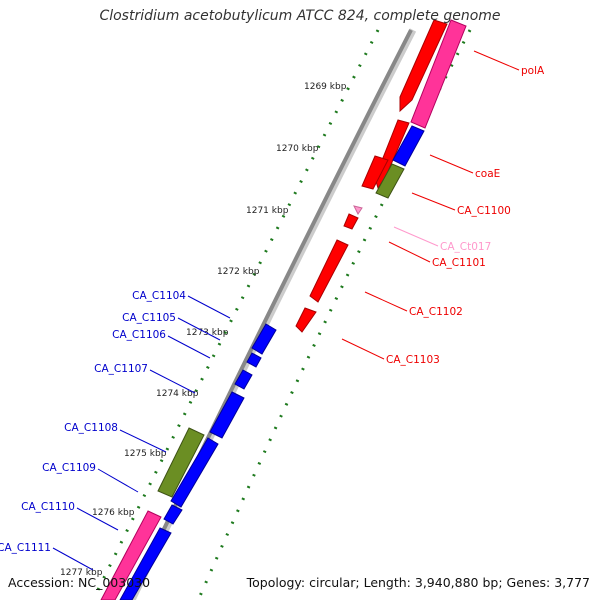 The height and width of the screenshot is (600, 600). I want to click on gene-CA_C1111, so click(131, 555).